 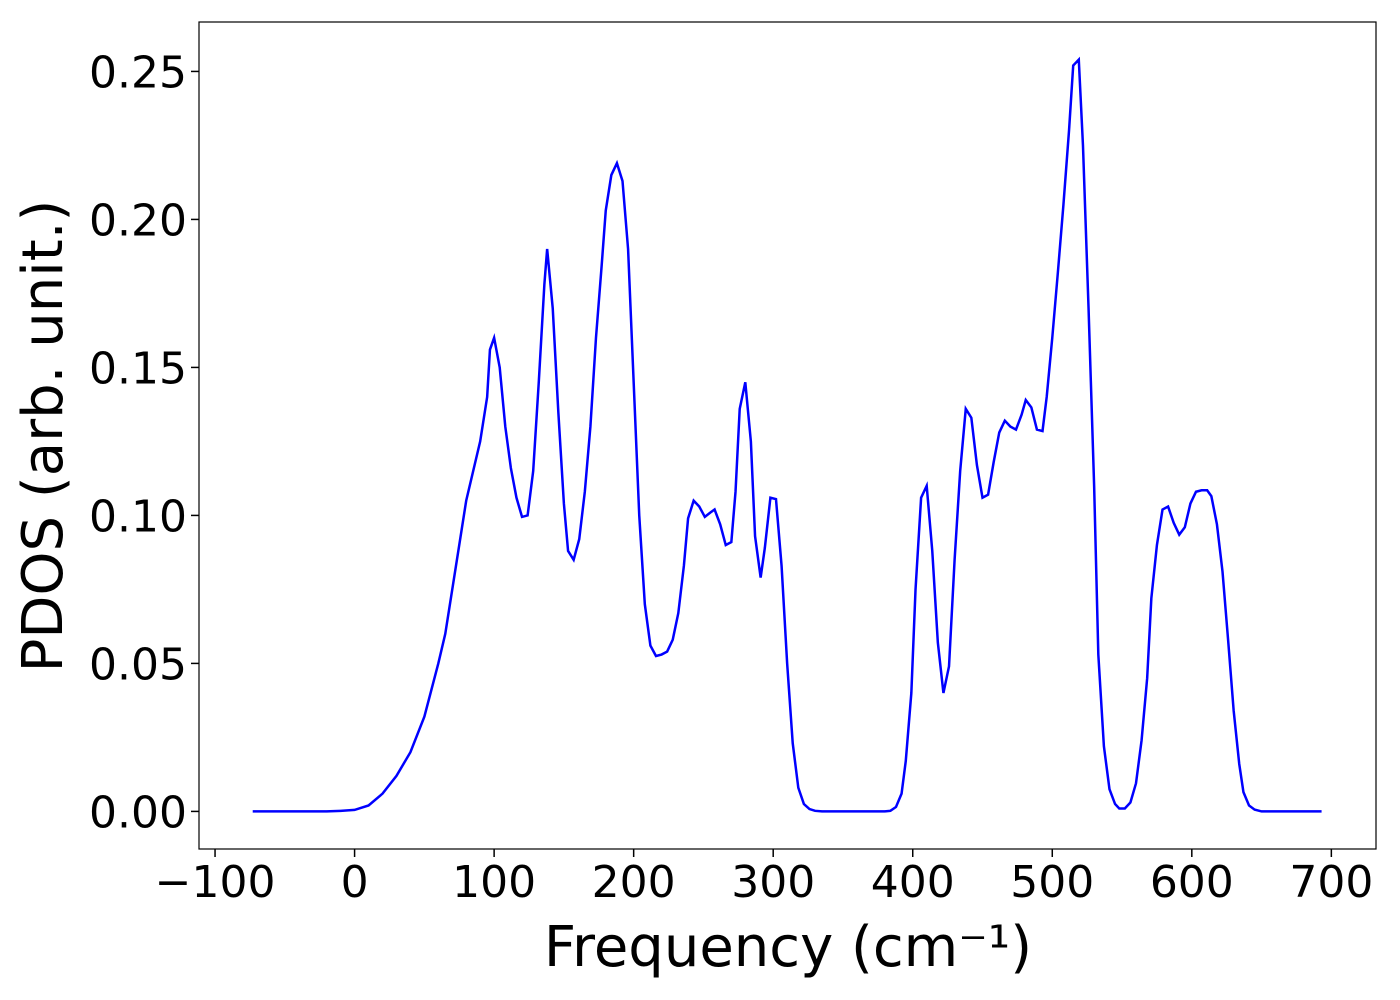 I want to click on x-tick-label: 100, so click(x=494, y=882).